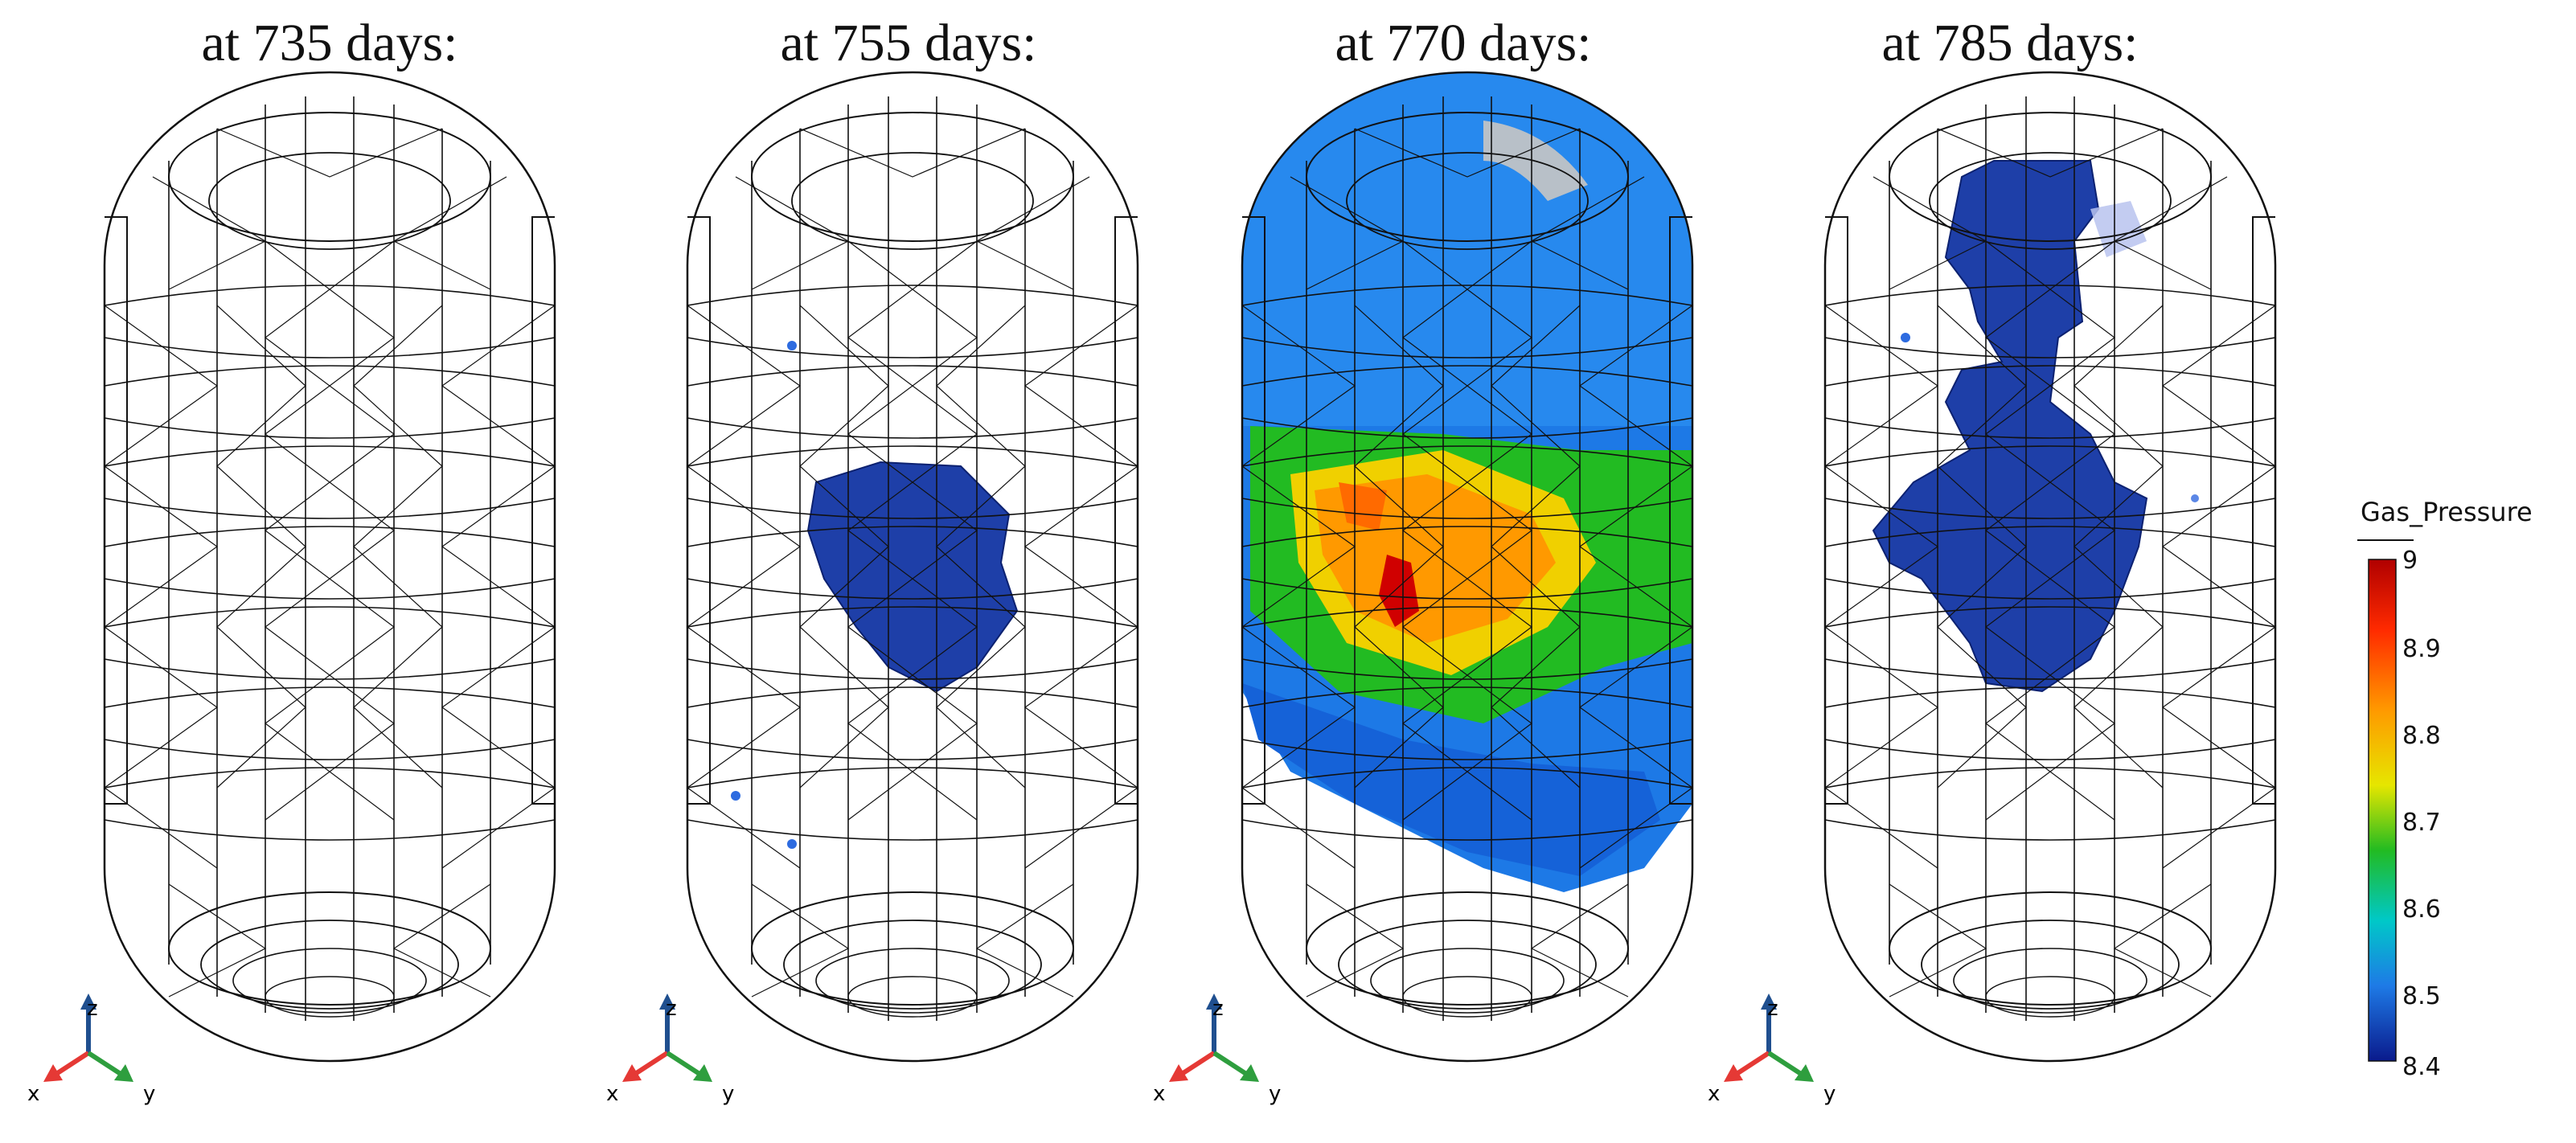  What do you see at coordinates (908, 43) in the screenshot?
I see `panel-title-755: at 755 days:` at bounding box center [908, 43].